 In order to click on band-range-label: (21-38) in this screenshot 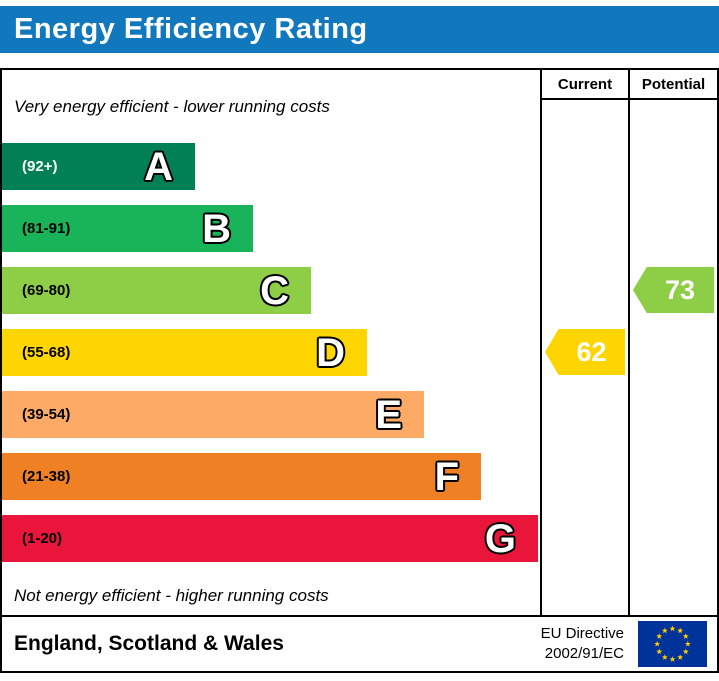, I will do `click(46, 476)`.